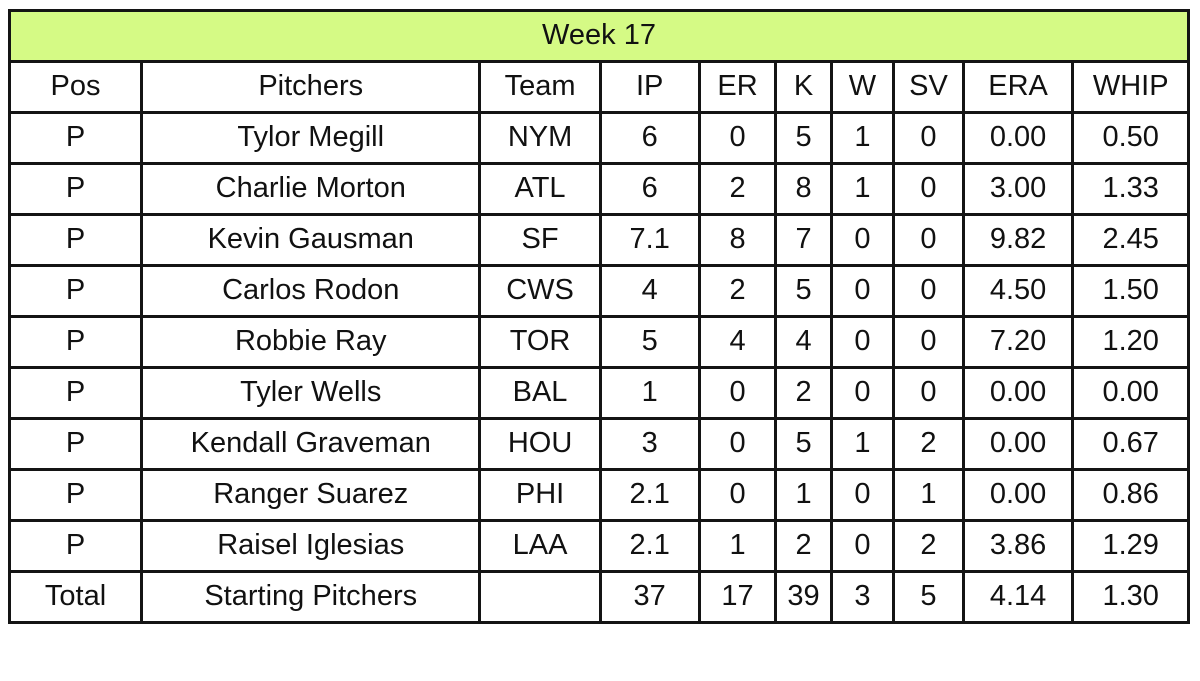 The height and width of the screenshot is (681, 1200). What do you see at coordinates (540, 291) in the screenshot?
I see `cell-team: CWS` at bounding box center [540, 291].